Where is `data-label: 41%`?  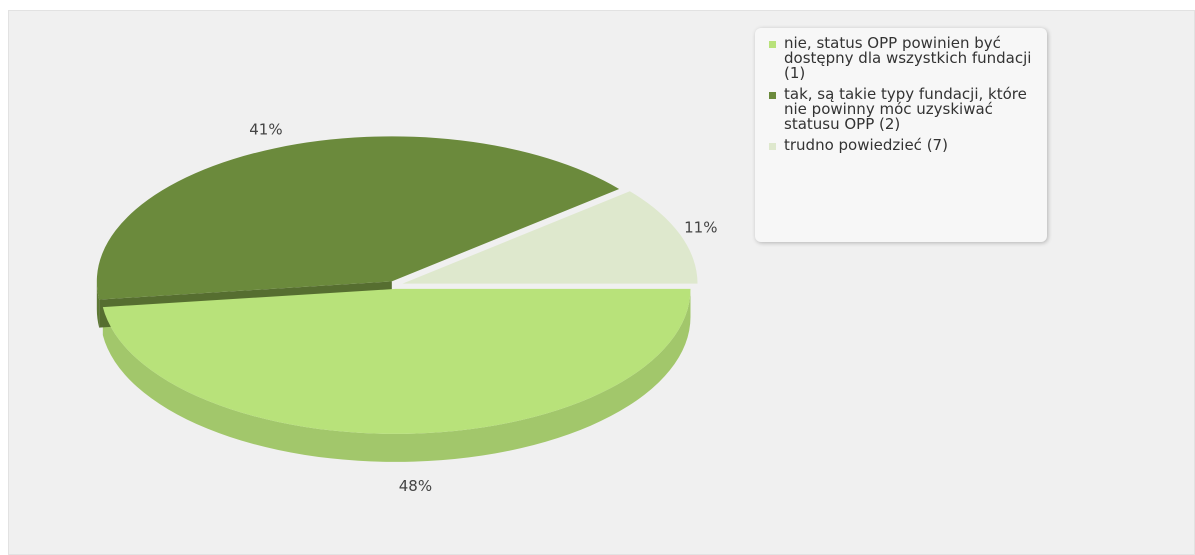
data-label: 41% is located at coordinates (265, 129).